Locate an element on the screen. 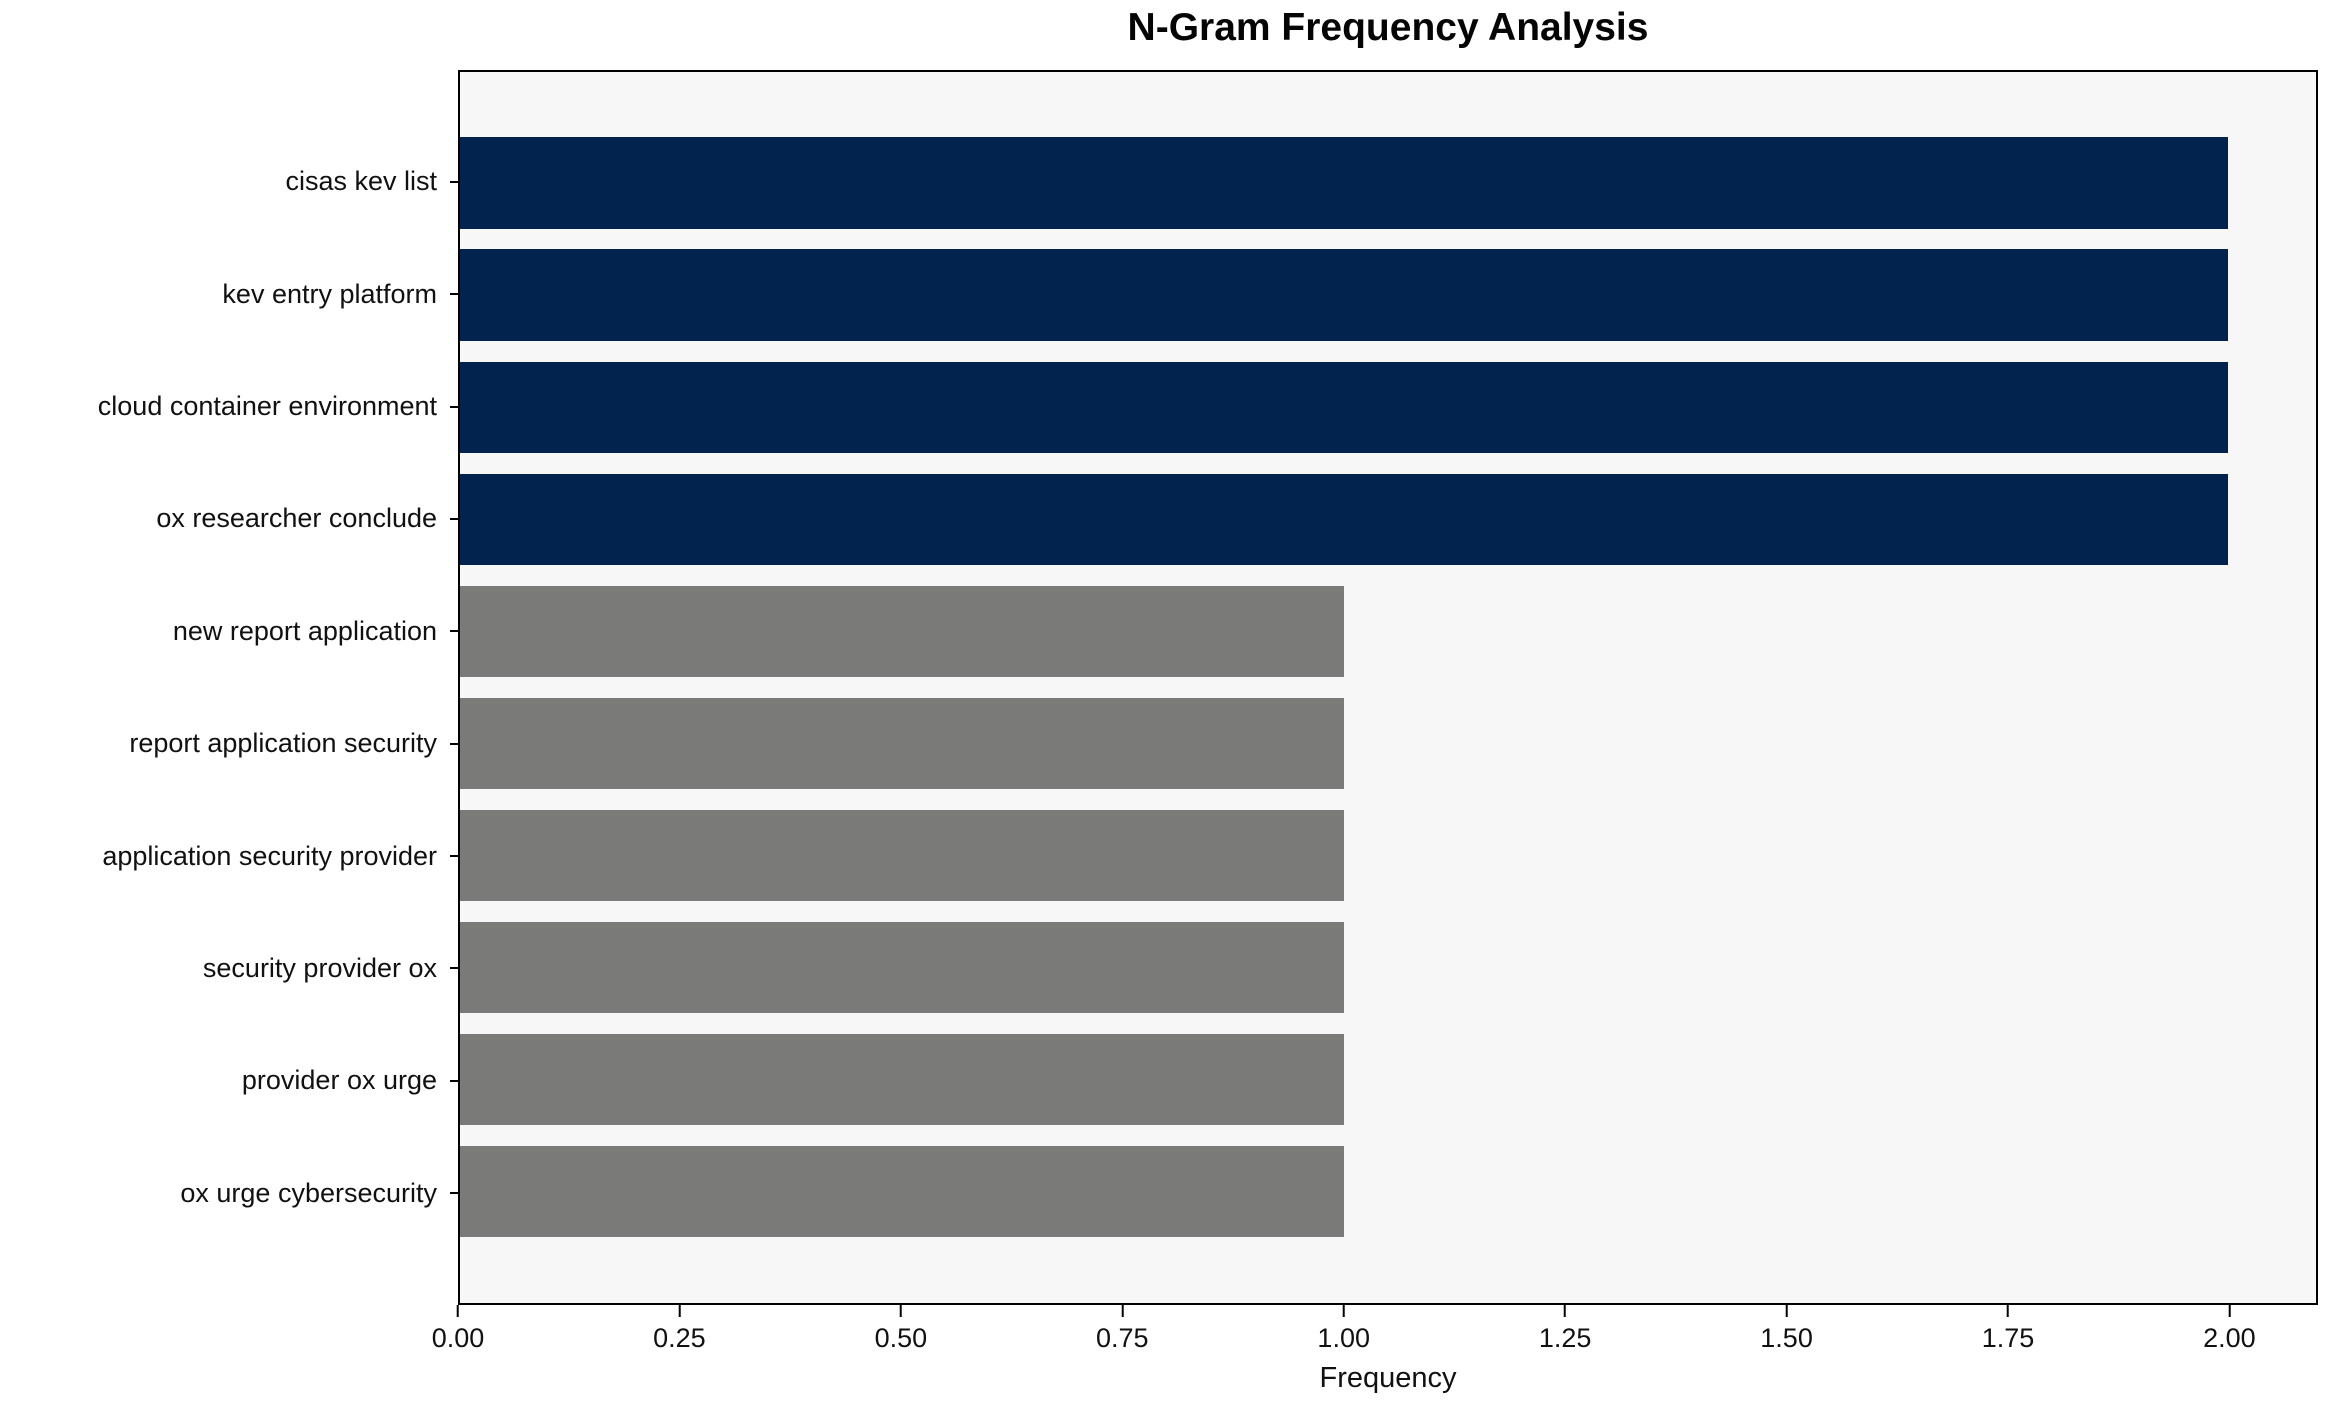 Image resolution: width=2338 pixels, height=1414 pixels. y-tick-label: ox urge cybersecurity is located at coordinates (308, 1192).